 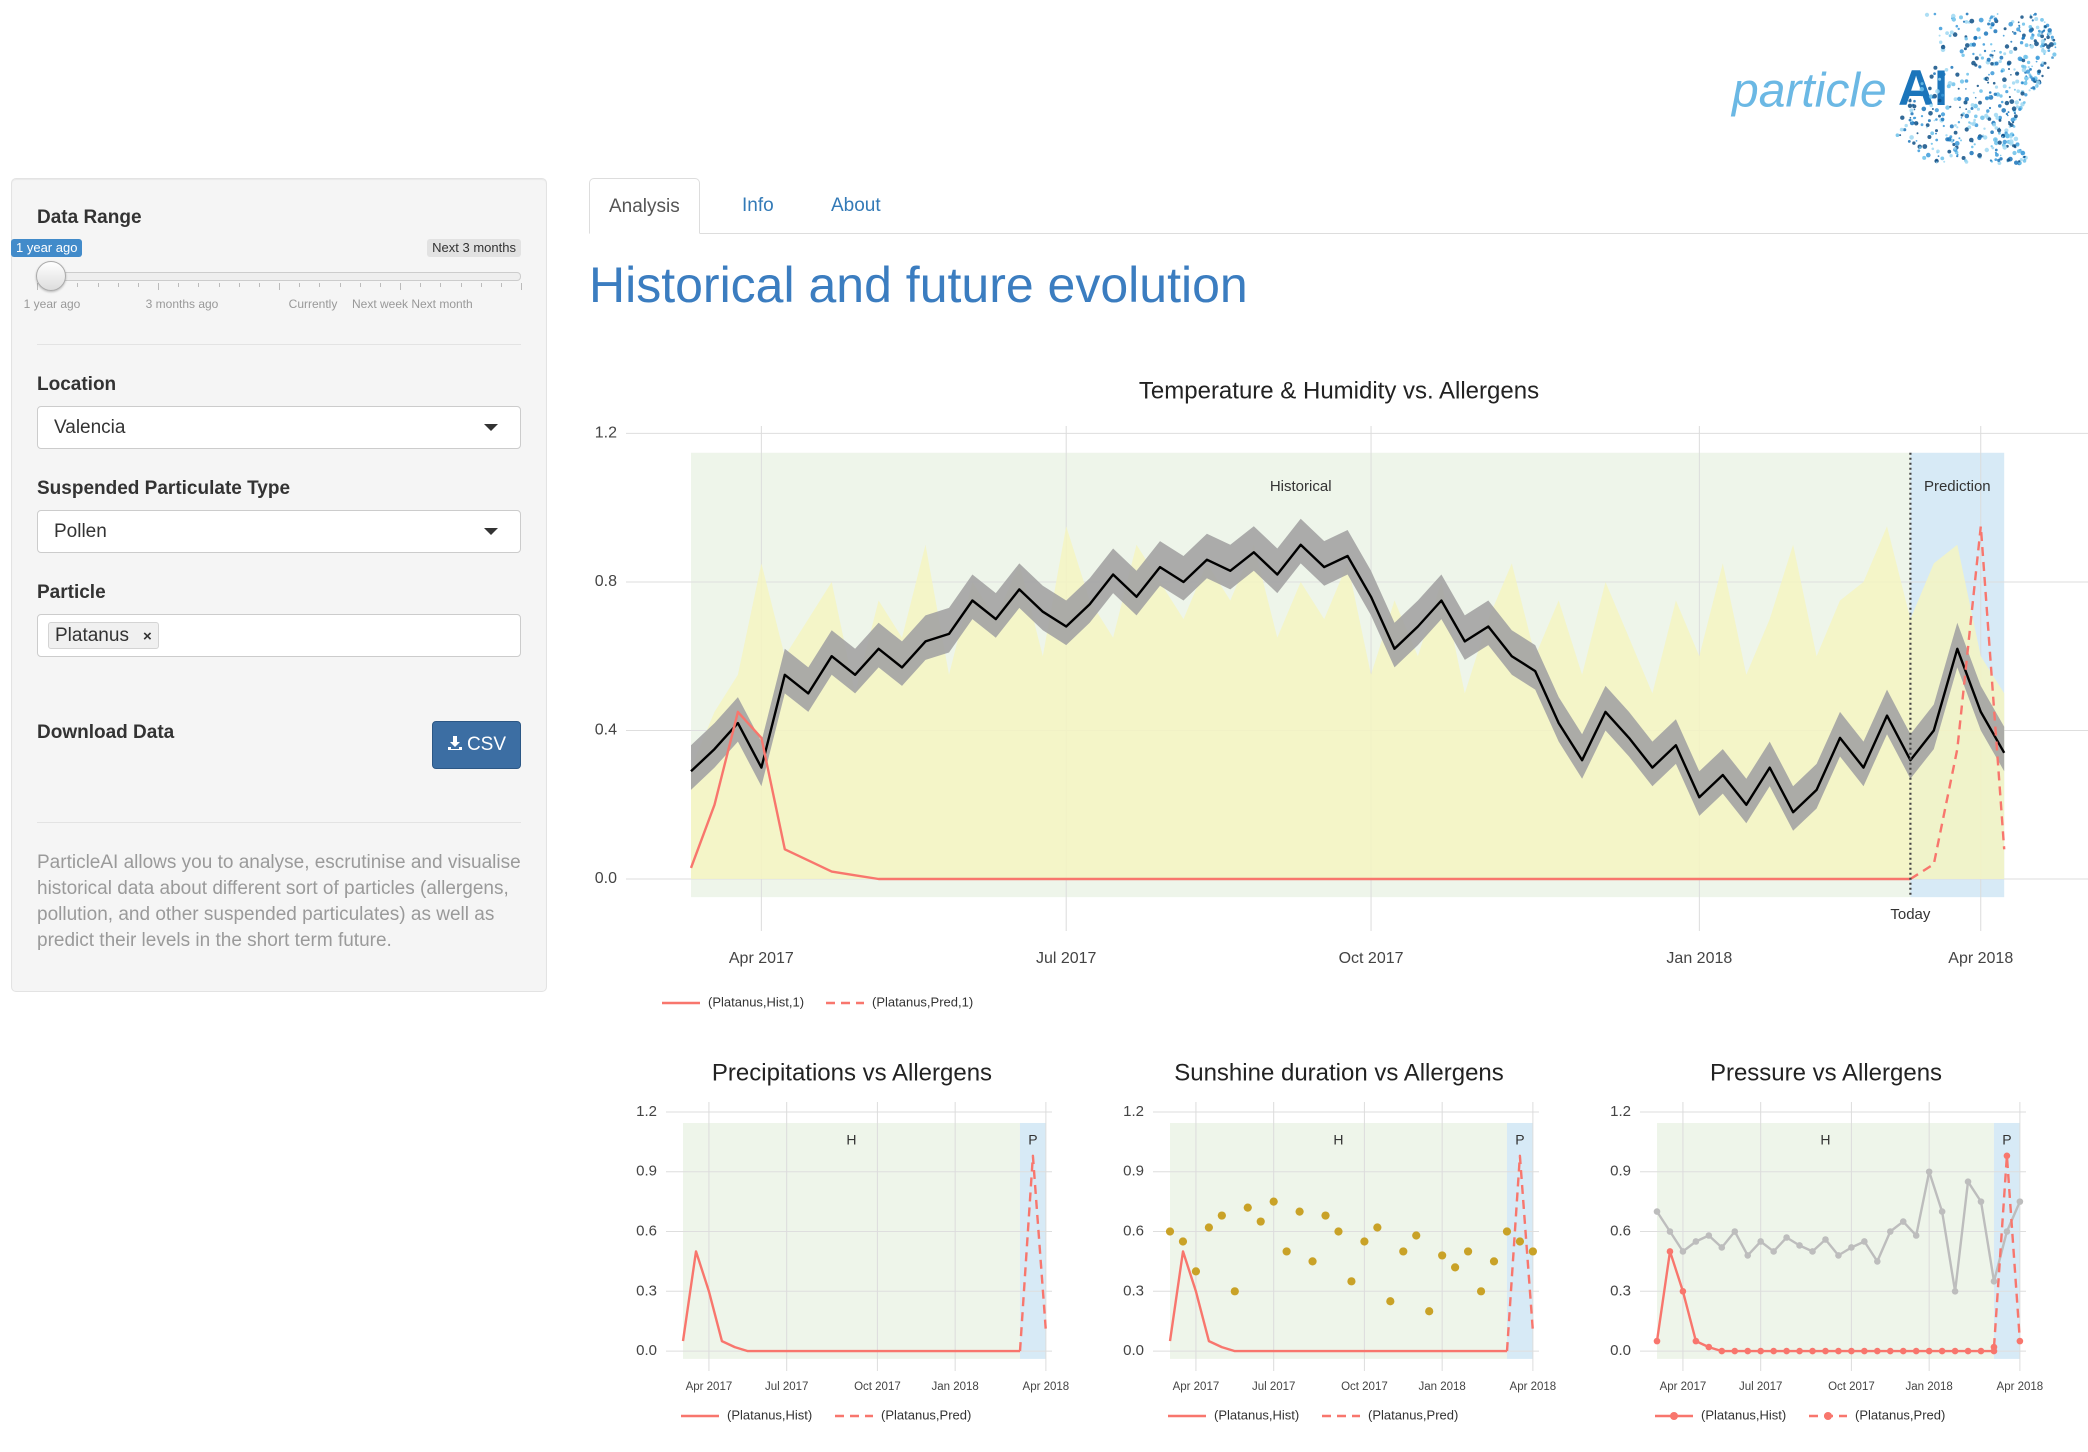 What do you see at coordinates (442, 304) in the screenshot?
I see `slider-scale-label: Next month` at bounding box center [442, 304].